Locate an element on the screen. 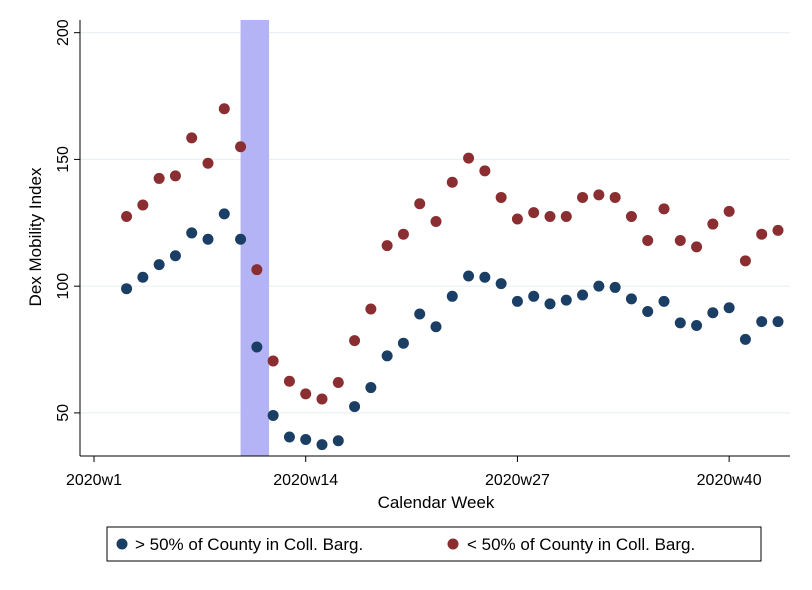 The image size is (812, 590). legend-box is located at coordinates (434, 544).